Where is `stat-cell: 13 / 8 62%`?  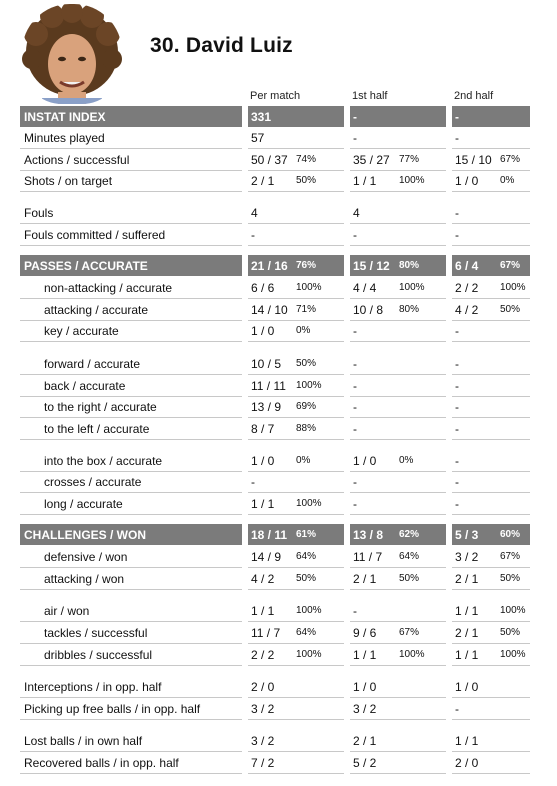 stat-cell: 13 / 8 62% is located at coordinates (398, 534).